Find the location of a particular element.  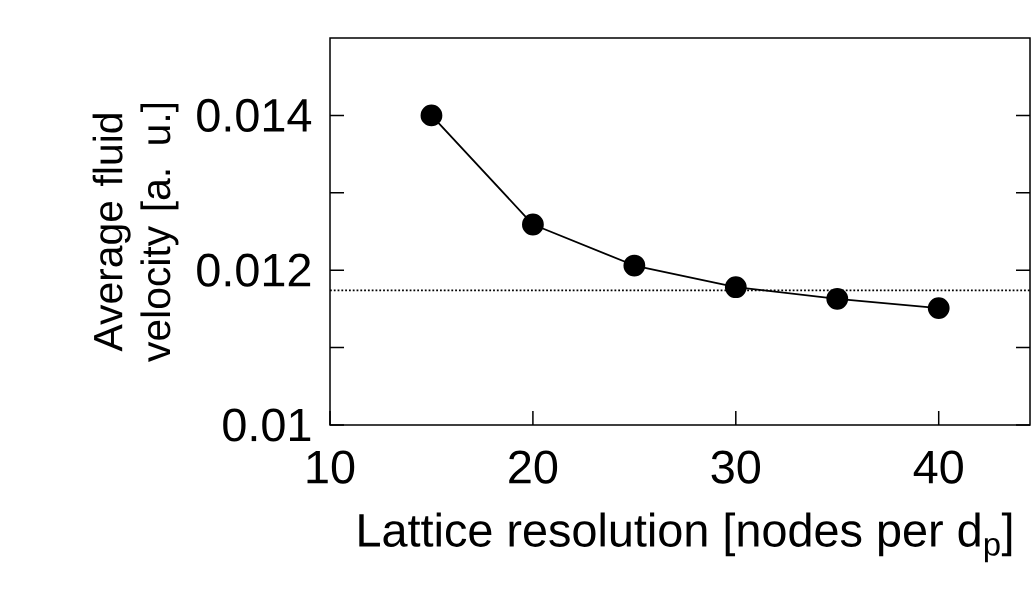

y-tick-label: 0.01 is located at coordinates (267, 425).